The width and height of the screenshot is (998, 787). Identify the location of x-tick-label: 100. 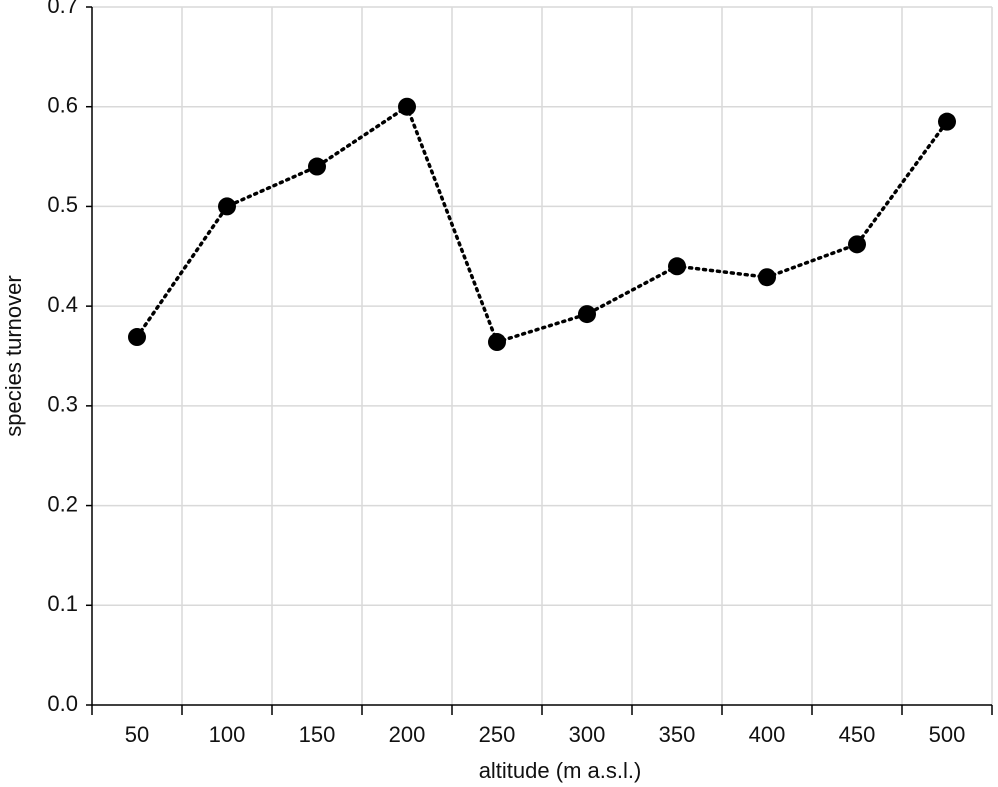
(227, 734).